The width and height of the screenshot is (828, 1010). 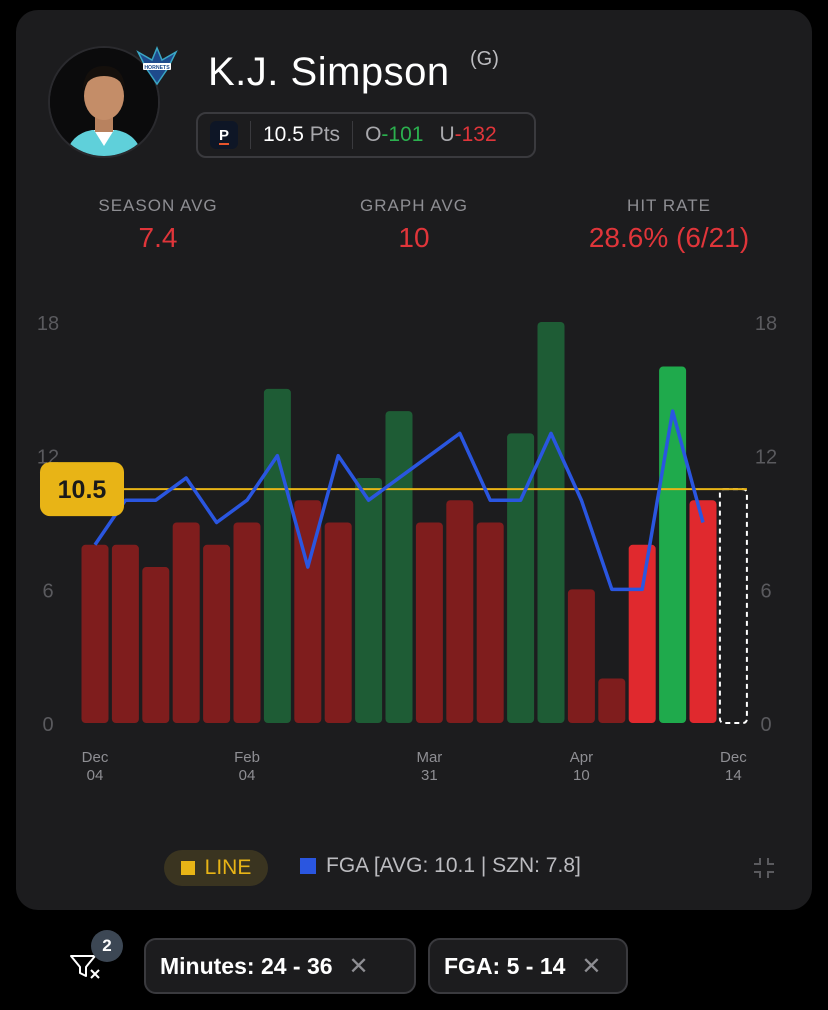 I want to click on x-tick-month: Apr, so click(x=581, y=757).